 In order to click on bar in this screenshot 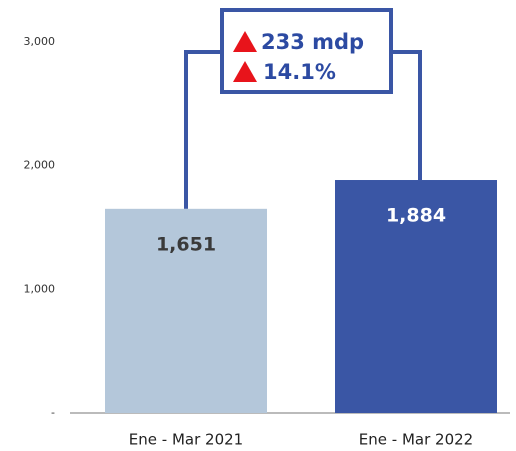, I will do `click(186, 310)`.